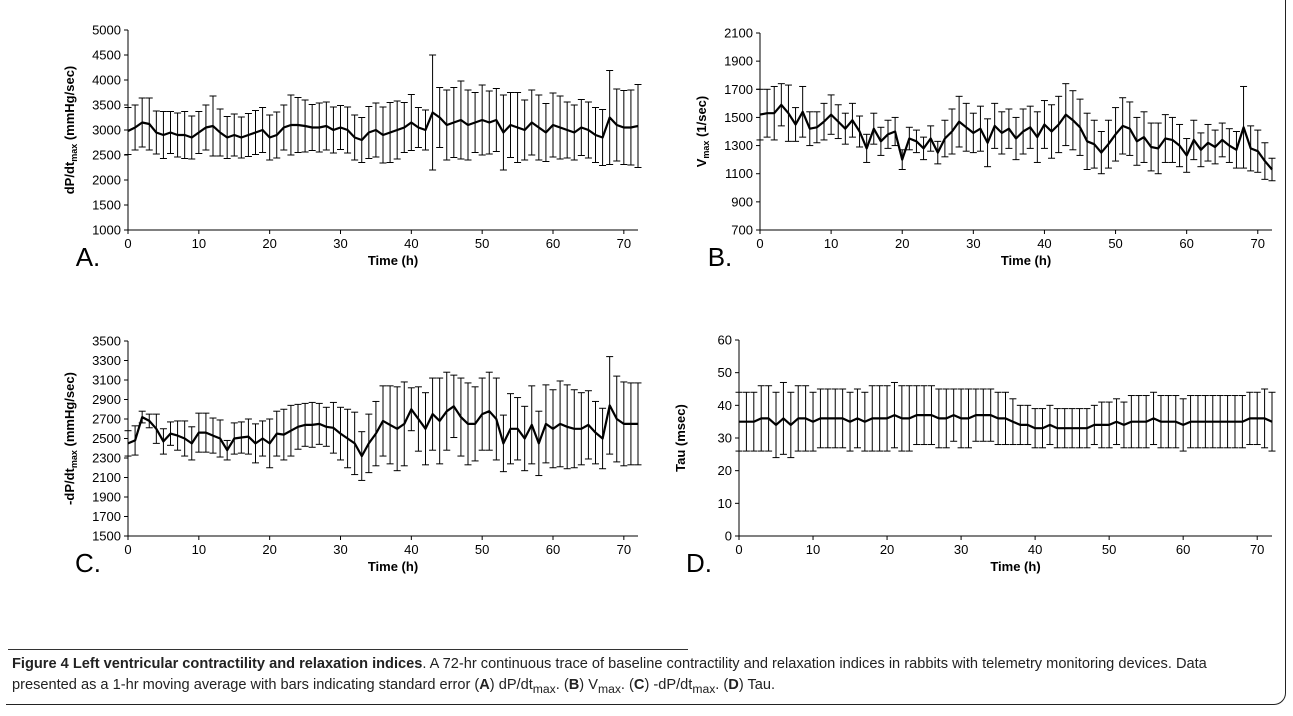 The height and width of the screenshot is (716, 1293). I want to click on y-tick-label: 3100, so click(106, 380).